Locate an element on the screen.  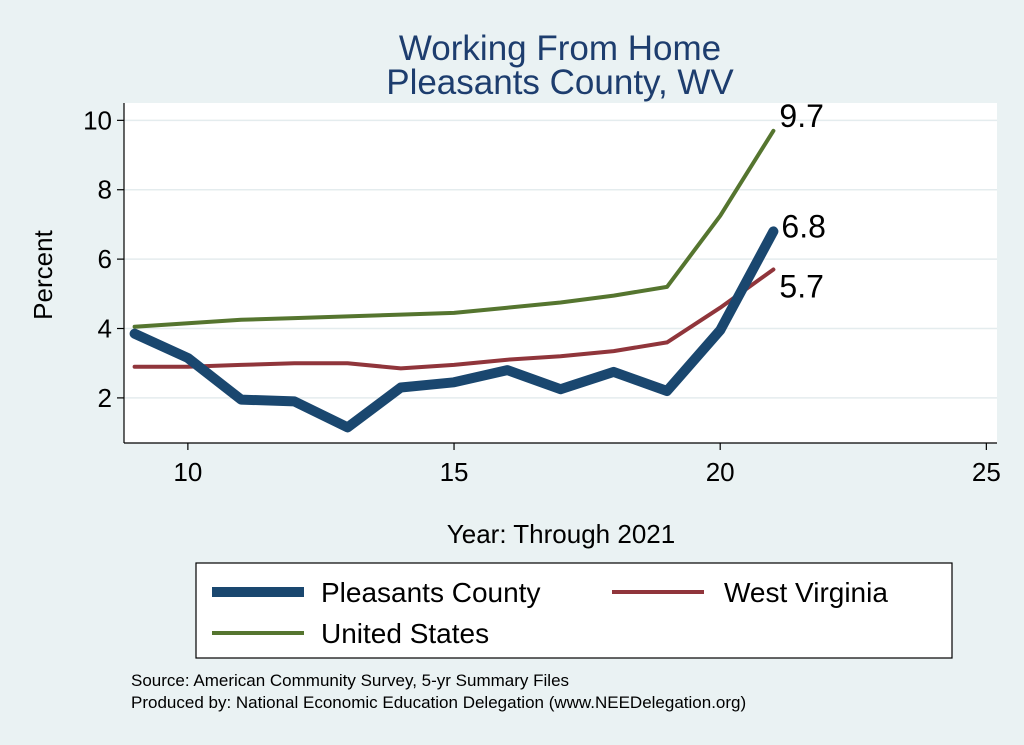
legend-item-united-states: United States is located at coordinates (350, 633).